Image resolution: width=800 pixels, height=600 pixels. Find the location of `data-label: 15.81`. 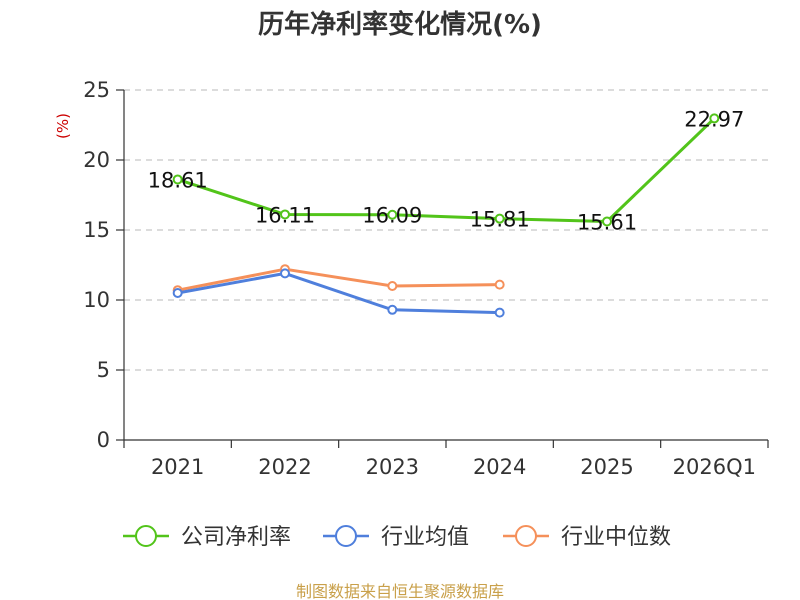

data-label: 15.81 is located at coordinates (500, 220).